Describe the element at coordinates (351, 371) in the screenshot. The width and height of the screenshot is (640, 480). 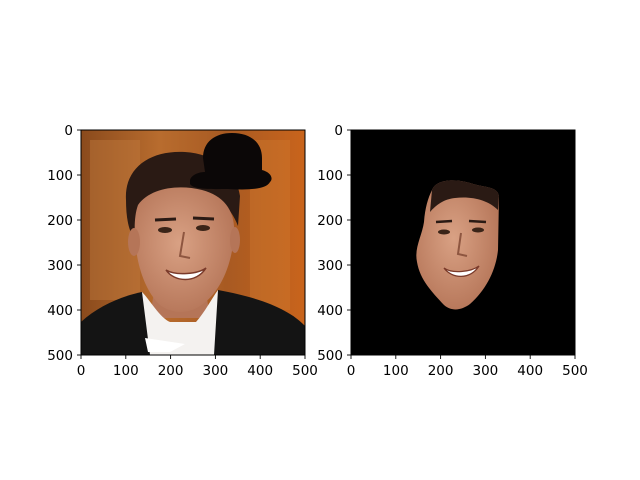
I see `right-x-tick-label: 0` at that location.